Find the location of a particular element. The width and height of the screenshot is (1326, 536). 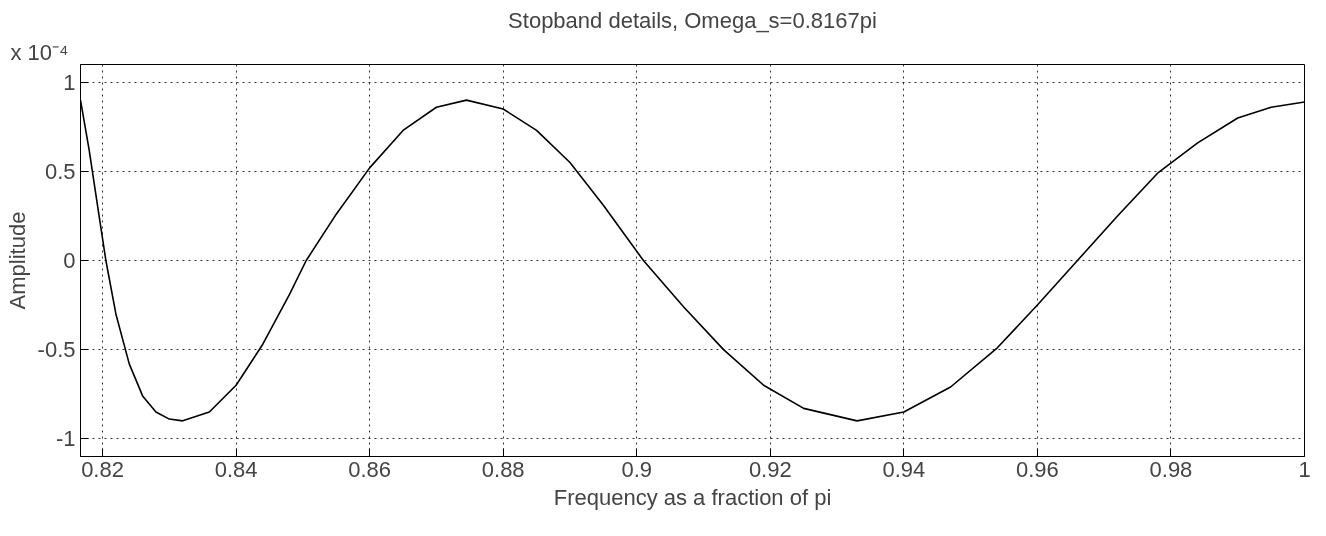

x-tick-label: 0.96 is located at coordinates (1037, 469).